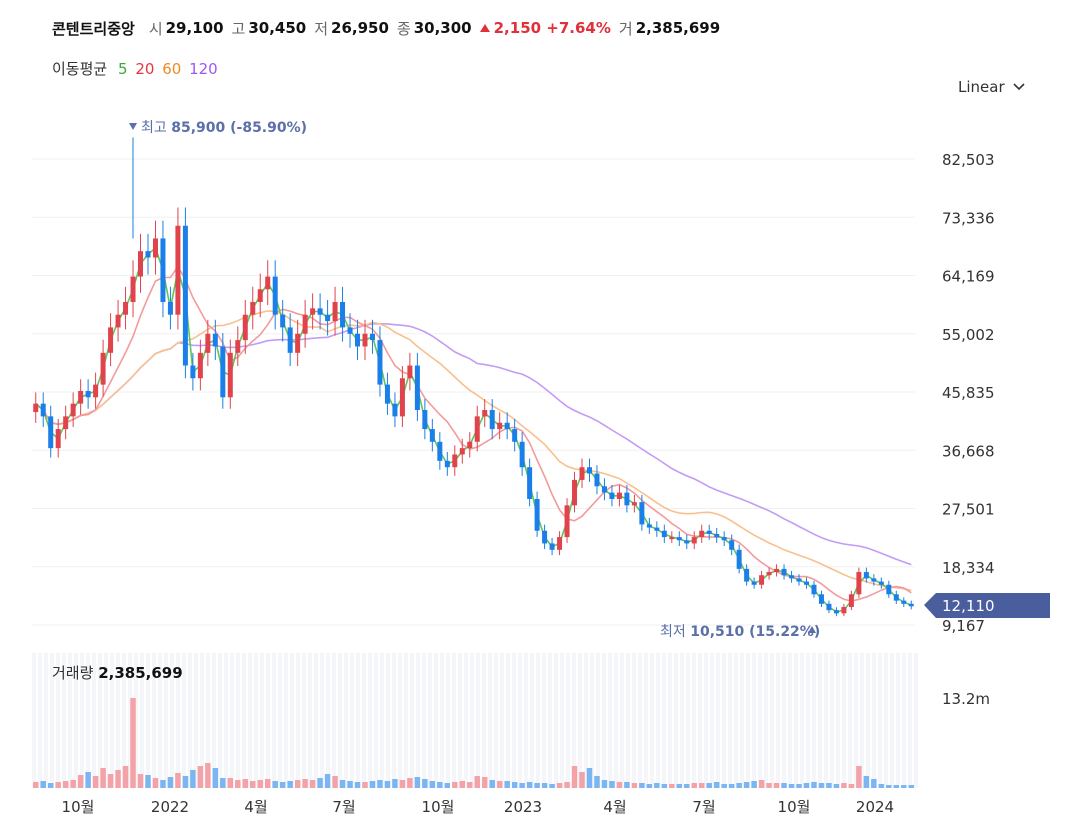  Describe the element at coordinates (966, 699) in the screenshot. I see `volume-axis-label: 13.2m` at that location.